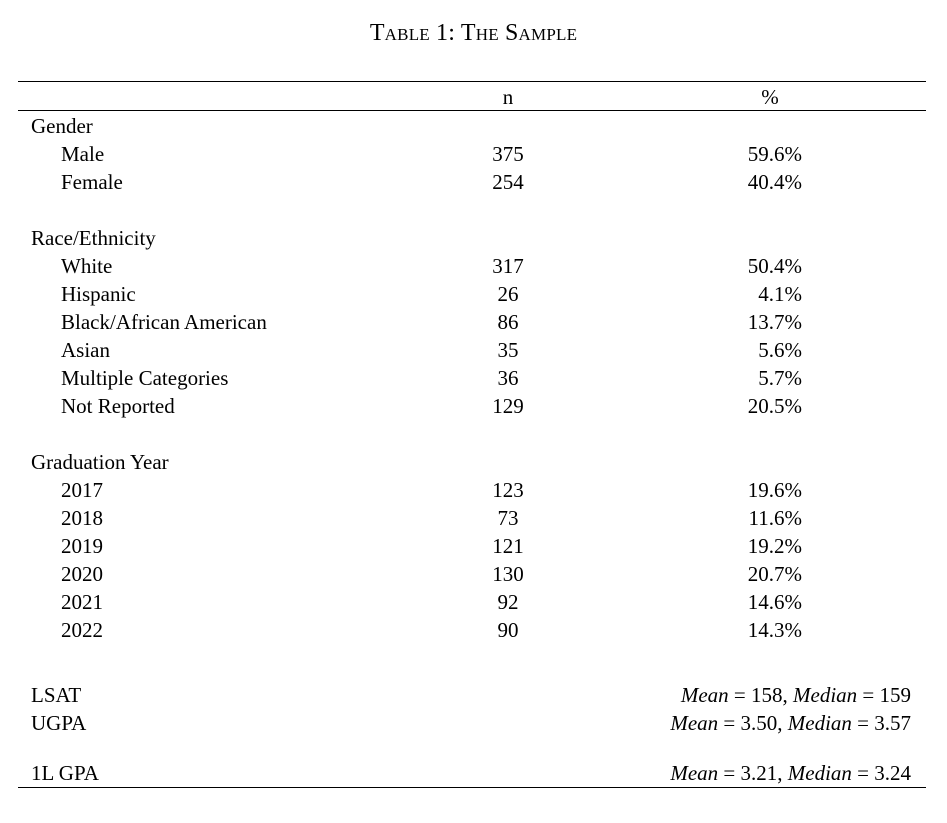 Image resolution: width=947 pixels, height=823 pixels. I want to click on table-row: Female 254 40.4%, so click(473, 182).